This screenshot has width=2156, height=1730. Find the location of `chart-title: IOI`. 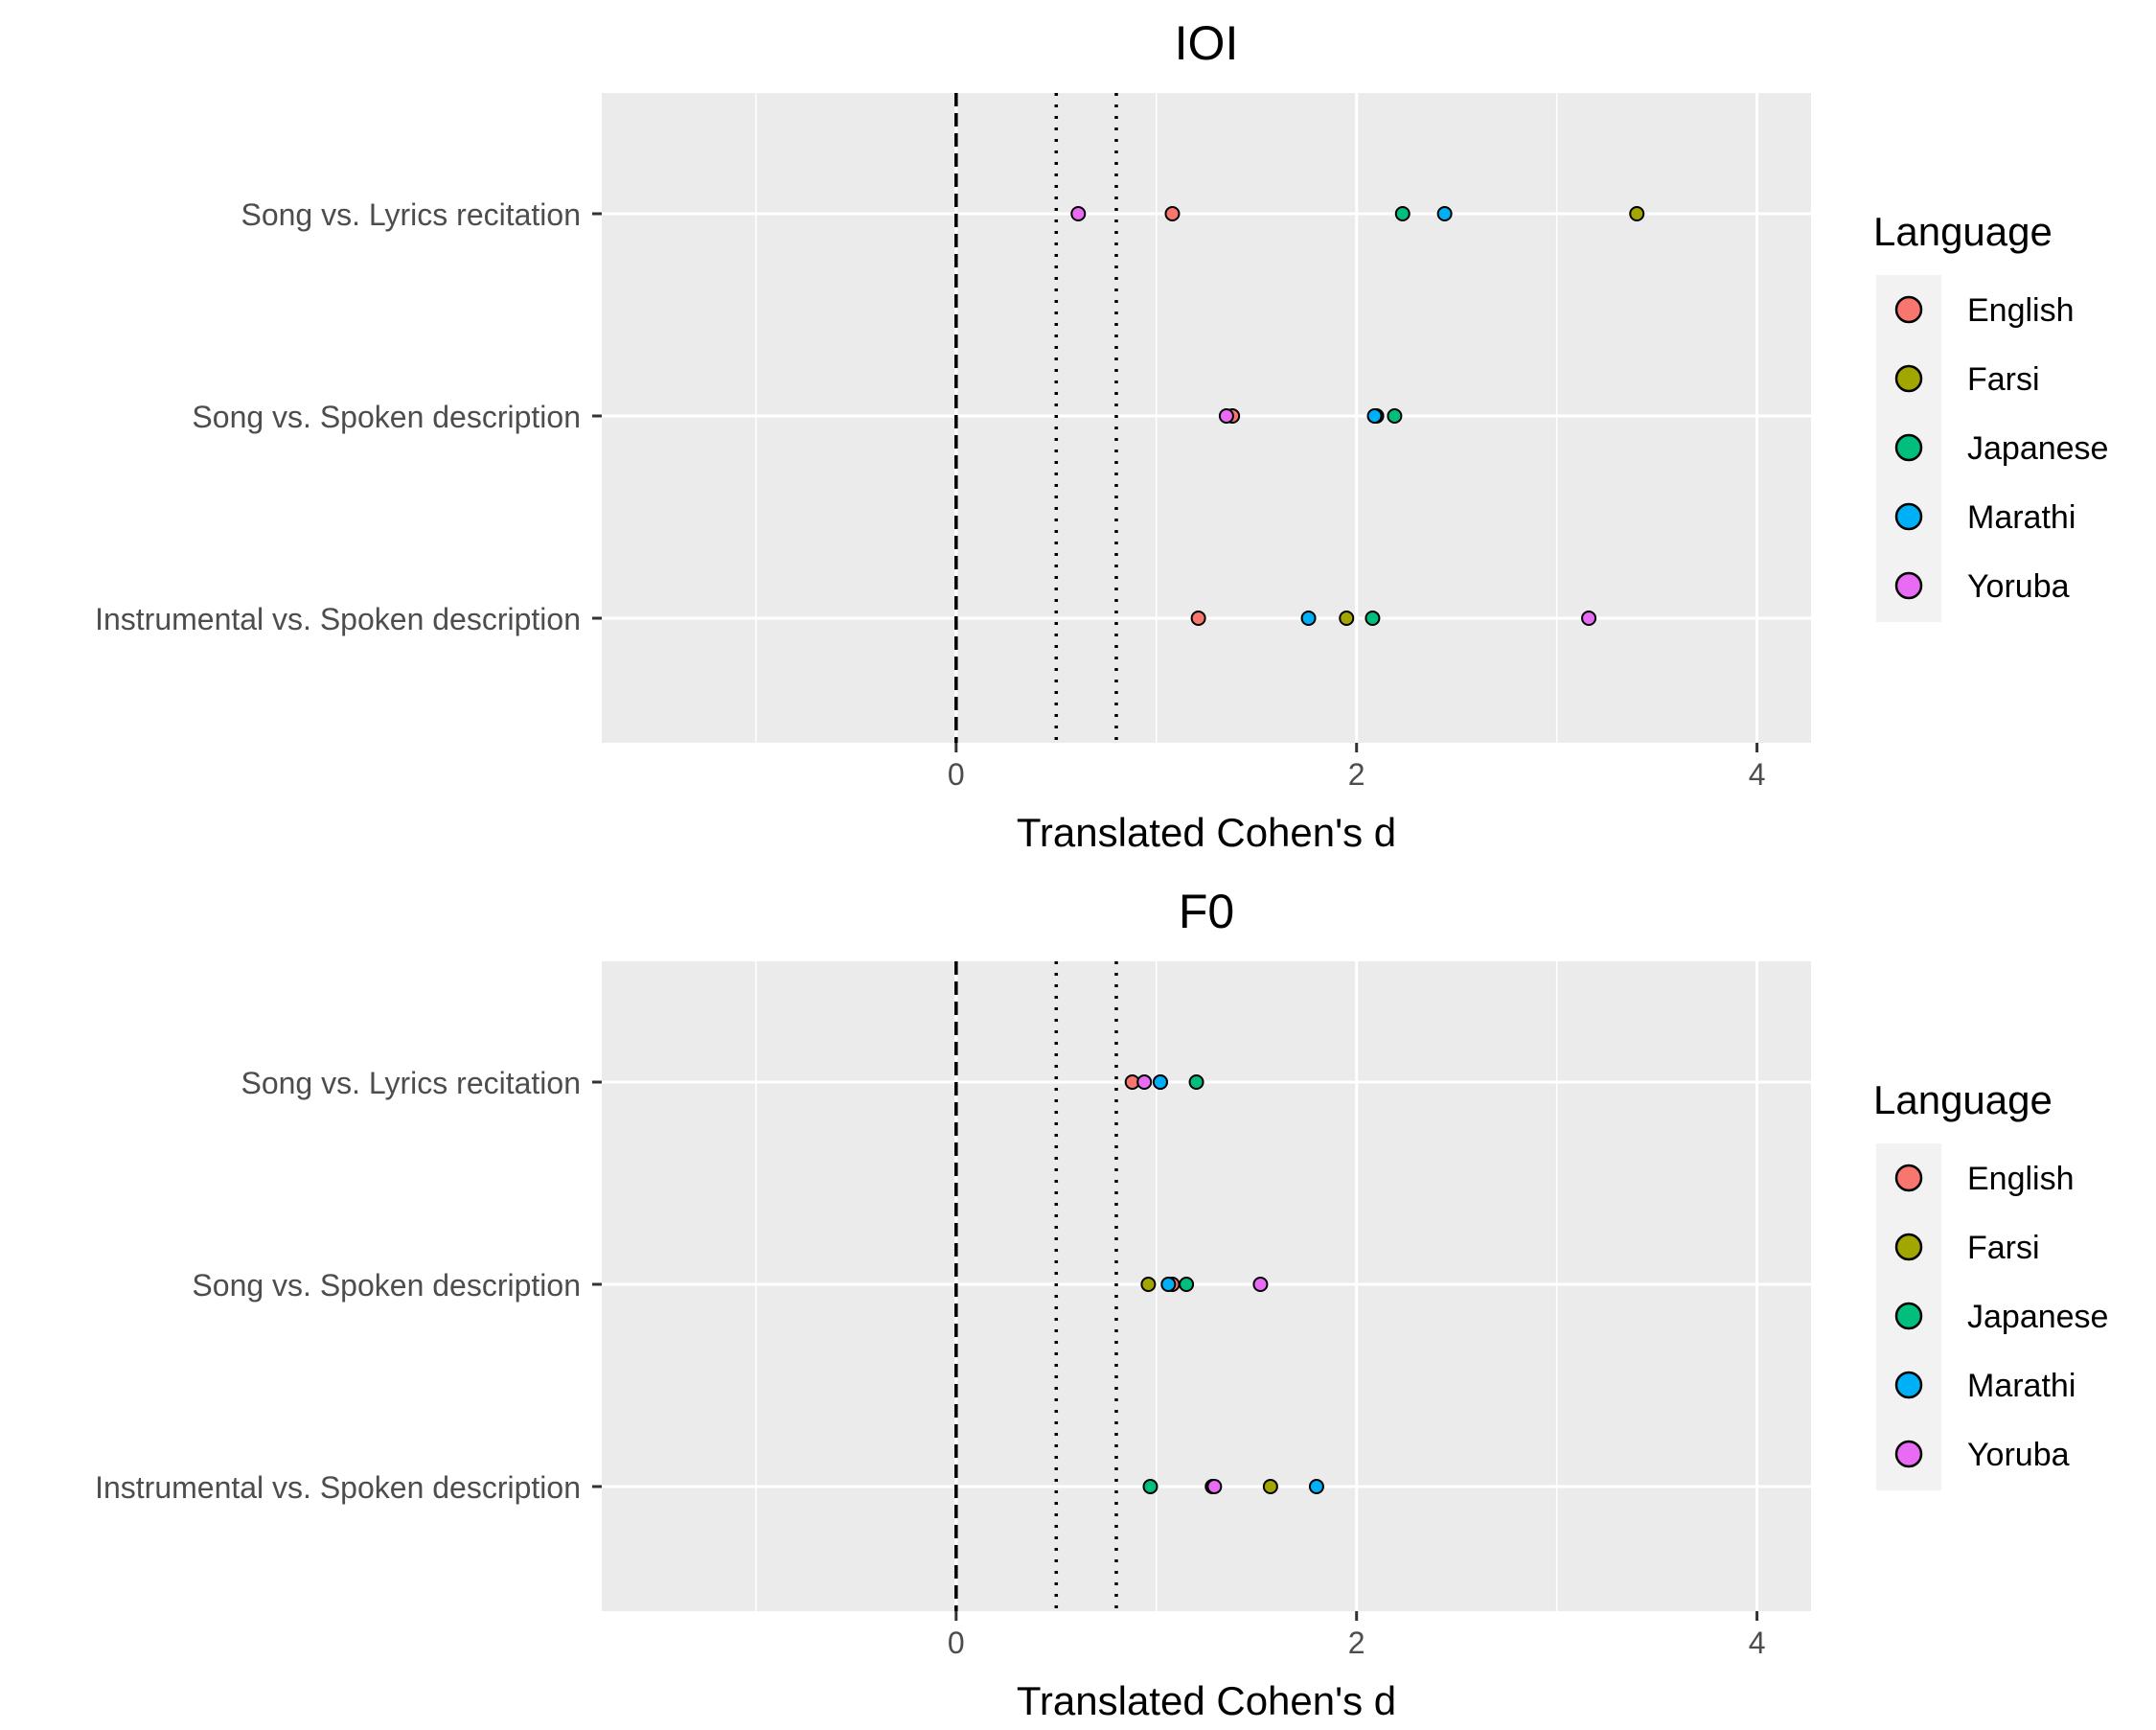

chart-title: IOI is located at coordinates (1207, 43).